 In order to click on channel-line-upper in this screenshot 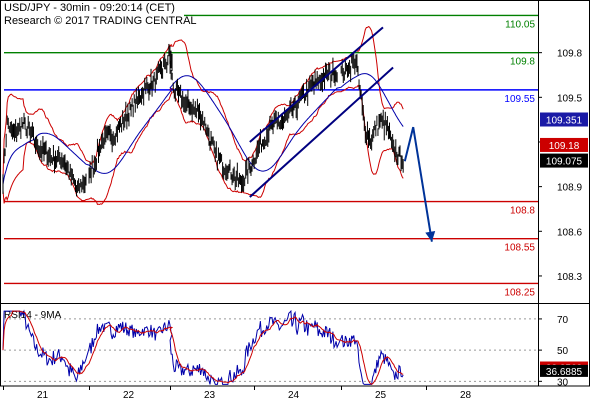, I will do `click(316, 84)`.